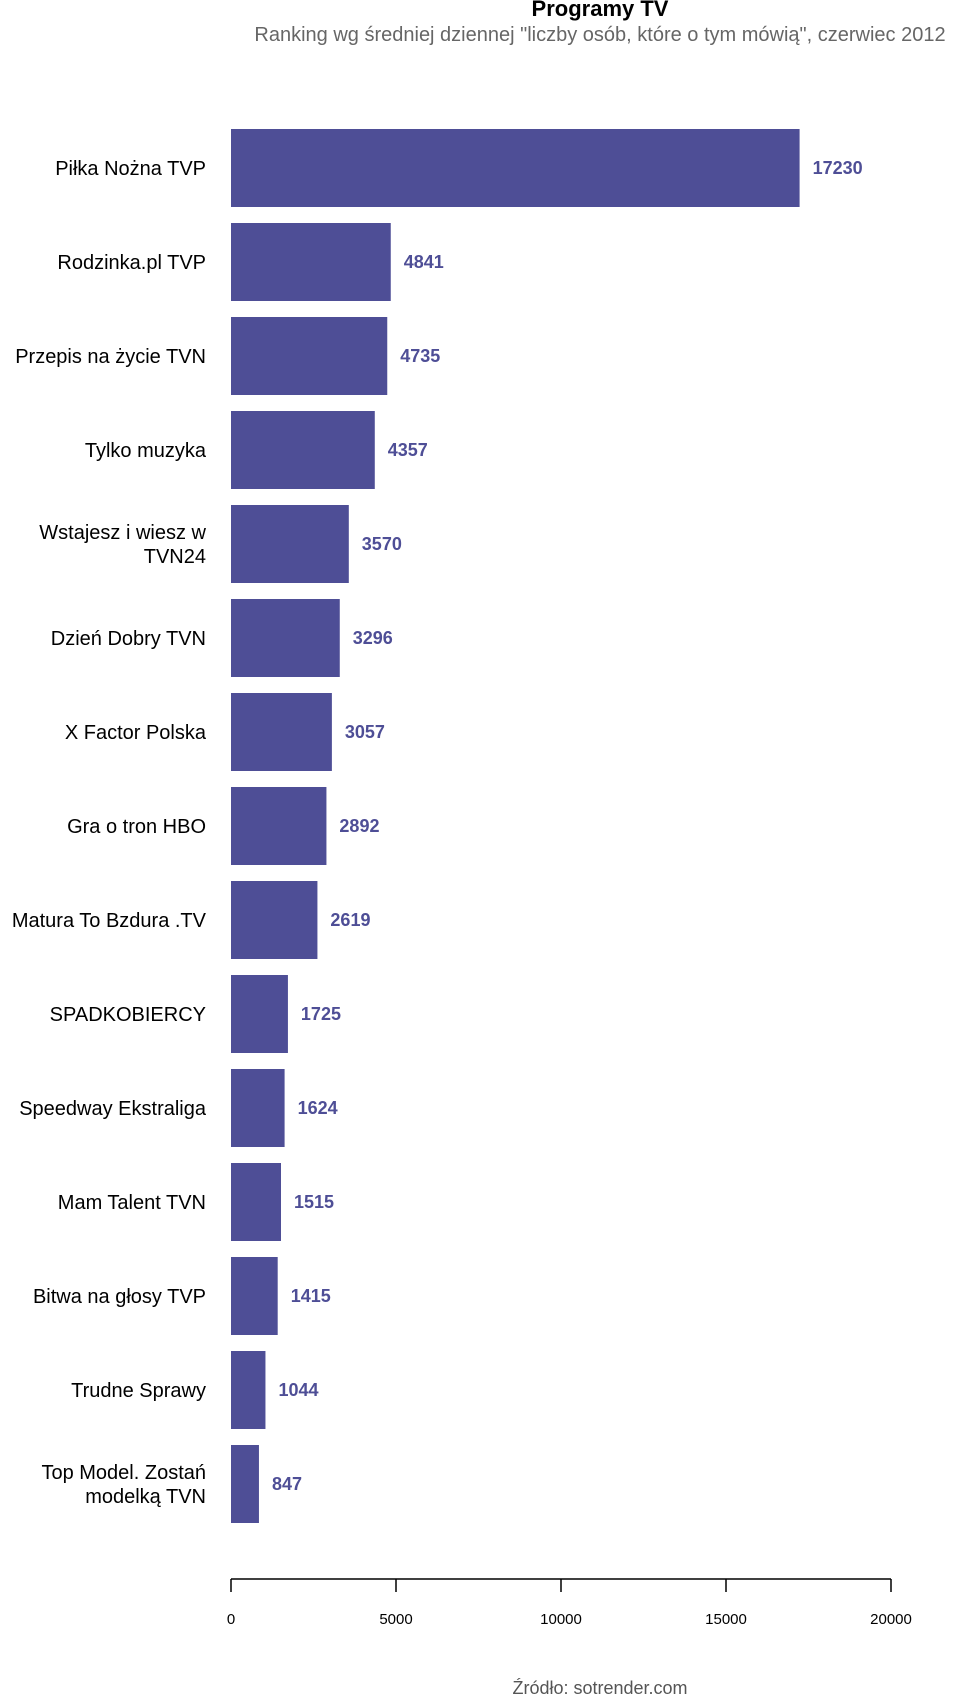 This screenshot has width=960, height=1700. Describe the element at coordinates (318, 1108) in the screenshot. I see `bar-value-label: 1624` at that location.